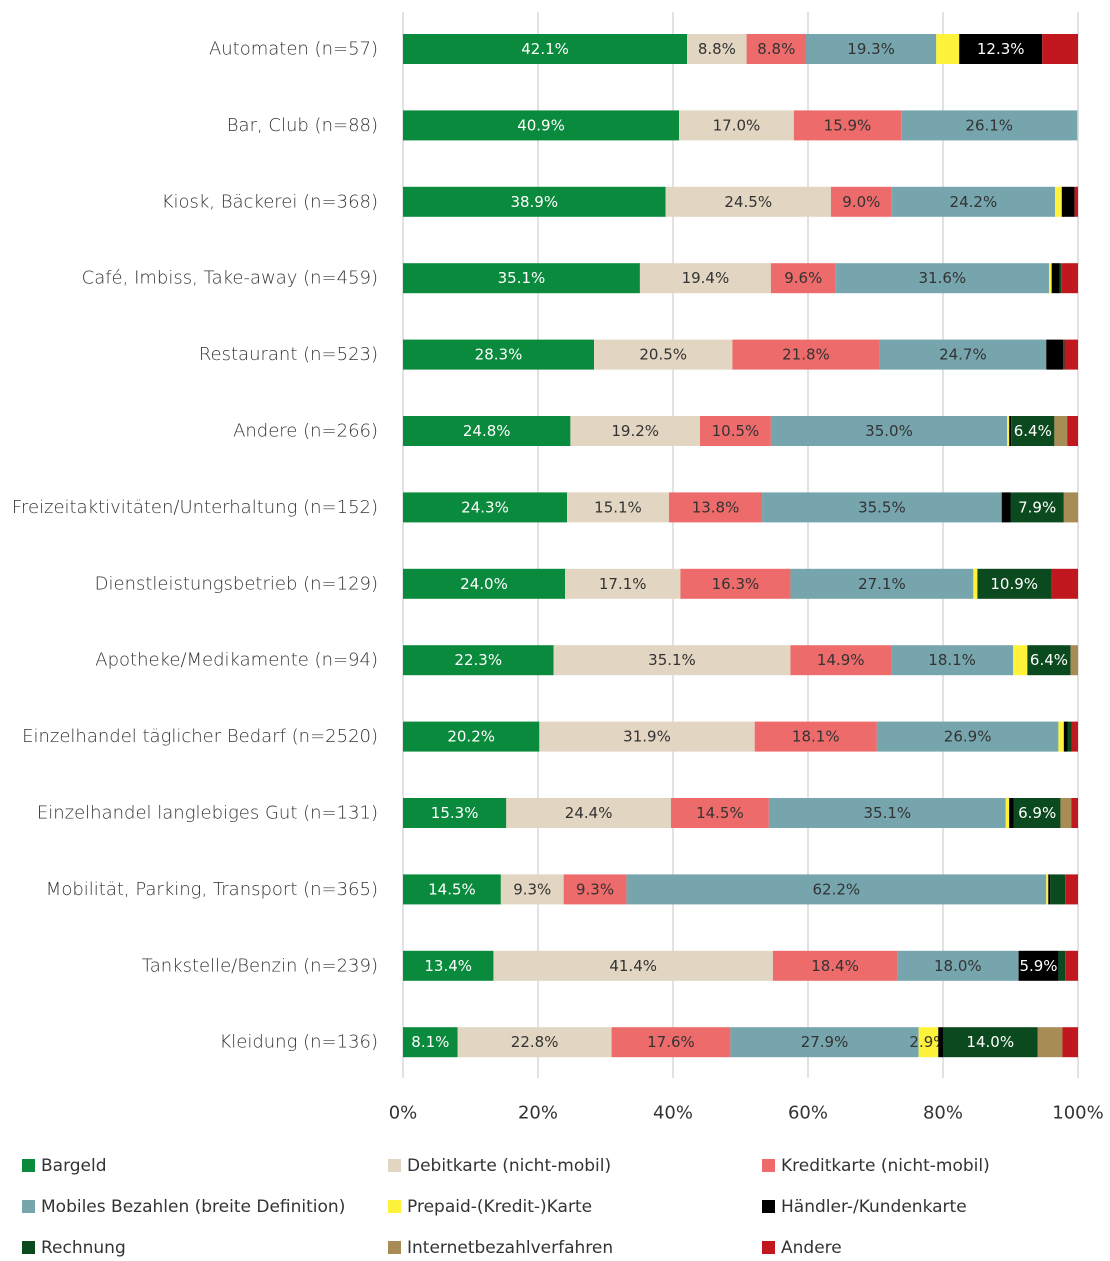  What do you see at coordinates (958, 966) in the screenshot?
I see `data-label: 18.0%` at bounding box center [958, 966].